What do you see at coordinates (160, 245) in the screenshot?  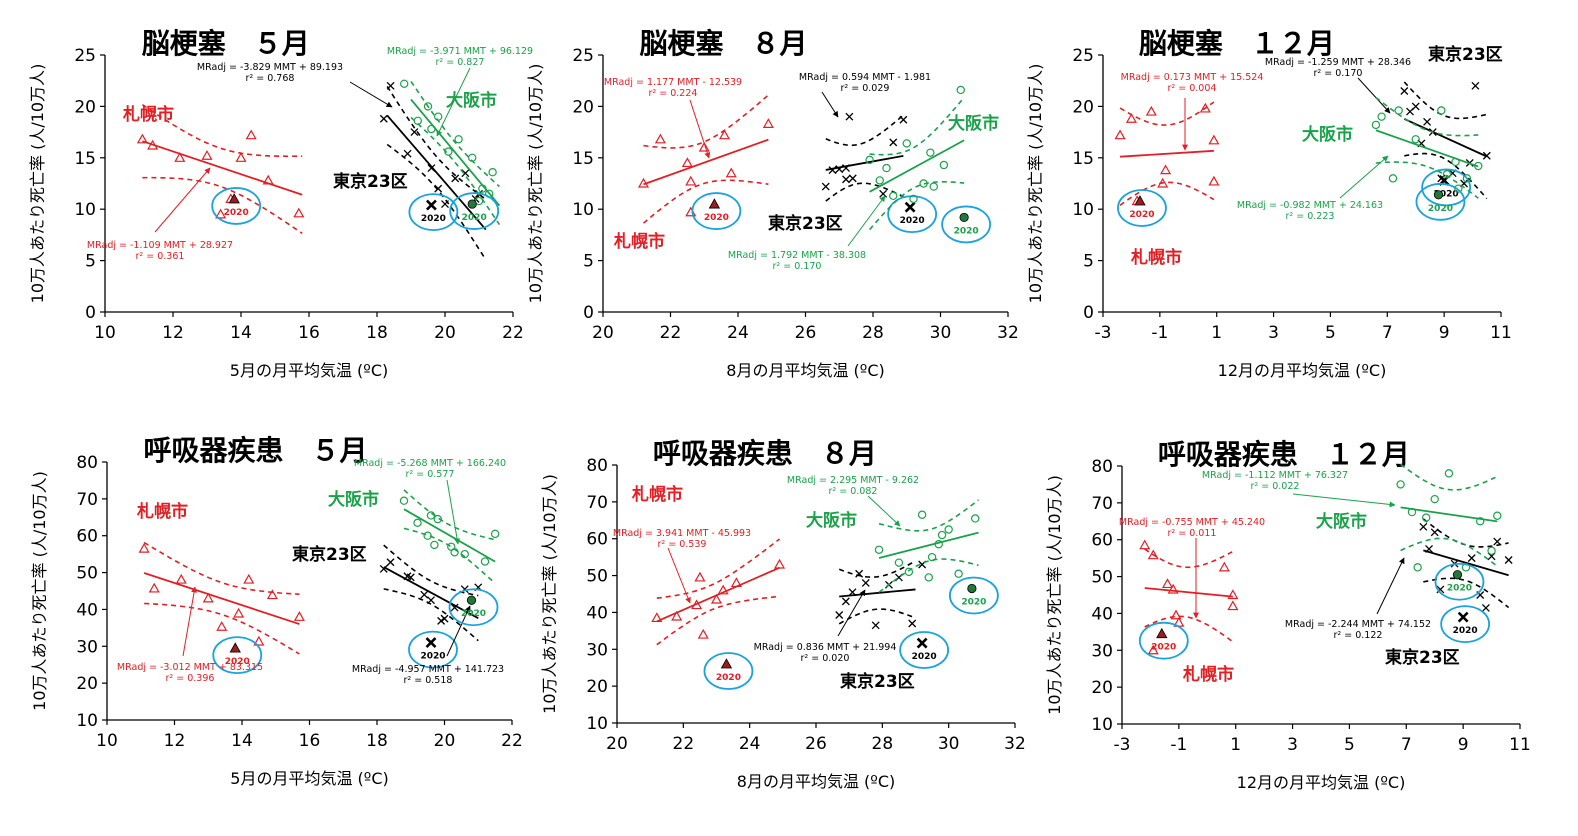 I see `regression-equation: MRadj = -1.109 MMT + 28.927` at bounding box center [160, 245].